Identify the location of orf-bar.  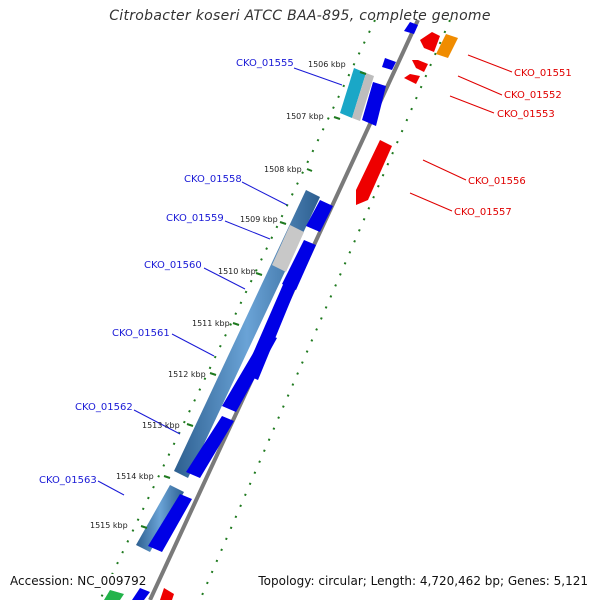
(160, 518).